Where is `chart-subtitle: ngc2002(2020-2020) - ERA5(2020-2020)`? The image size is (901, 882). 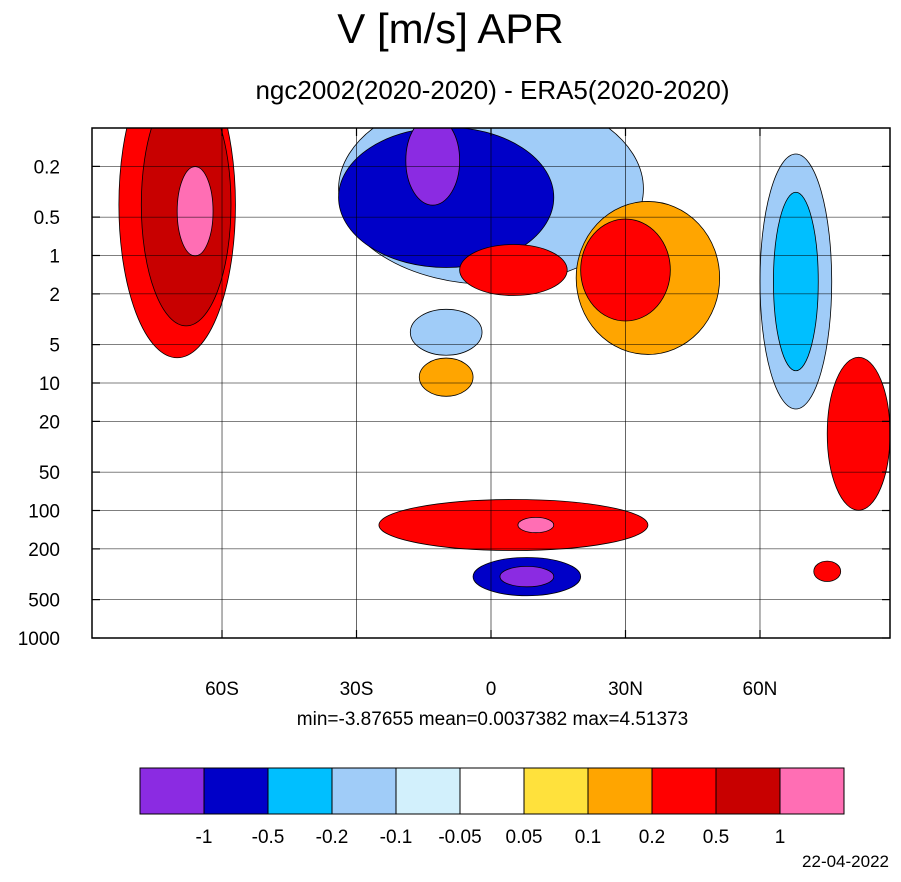
chart-subtitle: ngc2002(2020-2020) - ERA5(2020-2020) is located at coordinates (492, 90).